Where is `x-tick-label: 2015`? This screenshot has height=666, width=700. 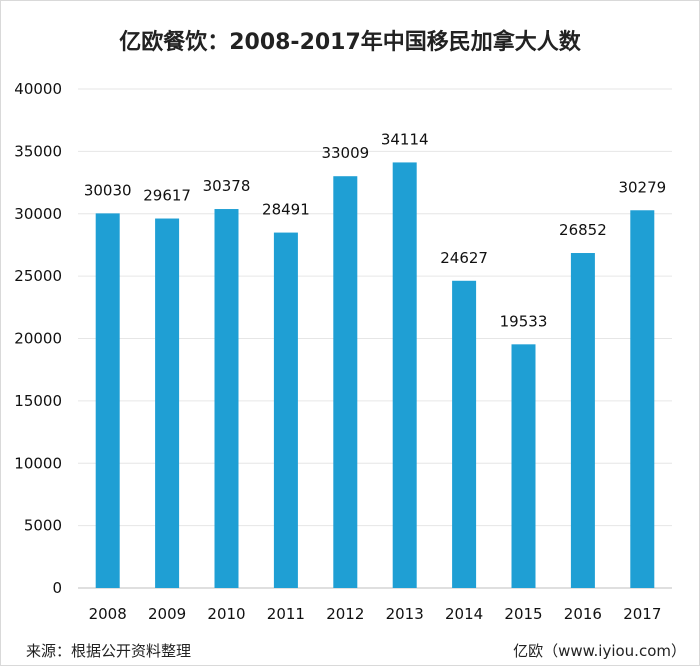 x-tick-label: 2015 is located at coordinates (523, 614).